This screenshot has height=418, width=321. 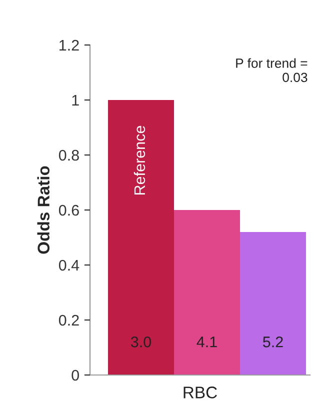 I want to click on y-tick-label: 0, so click(x=75, y=375).